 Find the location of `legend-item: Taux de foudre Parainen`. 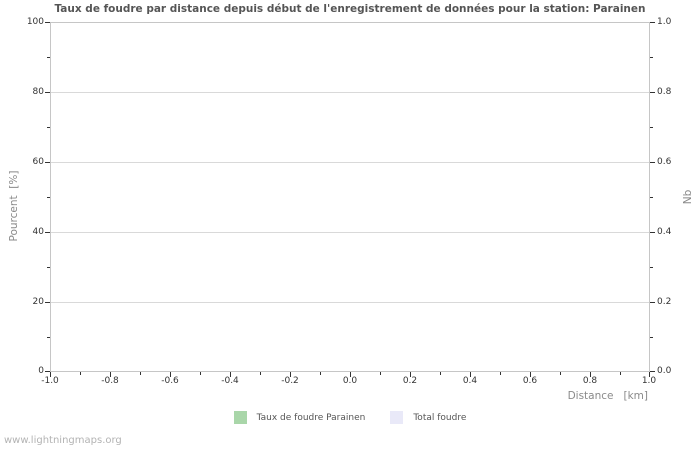

legend-item: Taux de foudre Parainen is located at coordinates (299, 417).